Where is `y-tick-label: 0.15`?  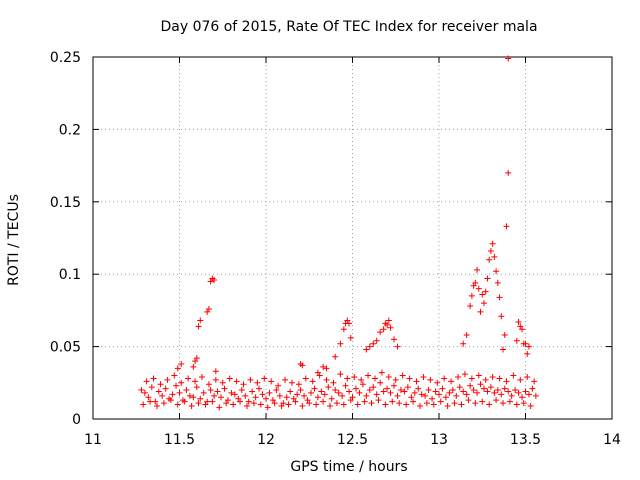
y-tick-label: 0.15 is located at coordinates (65, 203).